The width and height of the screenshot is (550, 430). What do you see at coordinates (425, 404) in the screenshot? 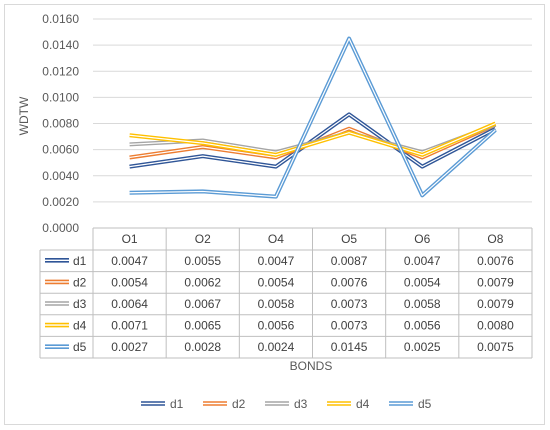
I see `legend-label: d5` at bounding box center [425, 404].